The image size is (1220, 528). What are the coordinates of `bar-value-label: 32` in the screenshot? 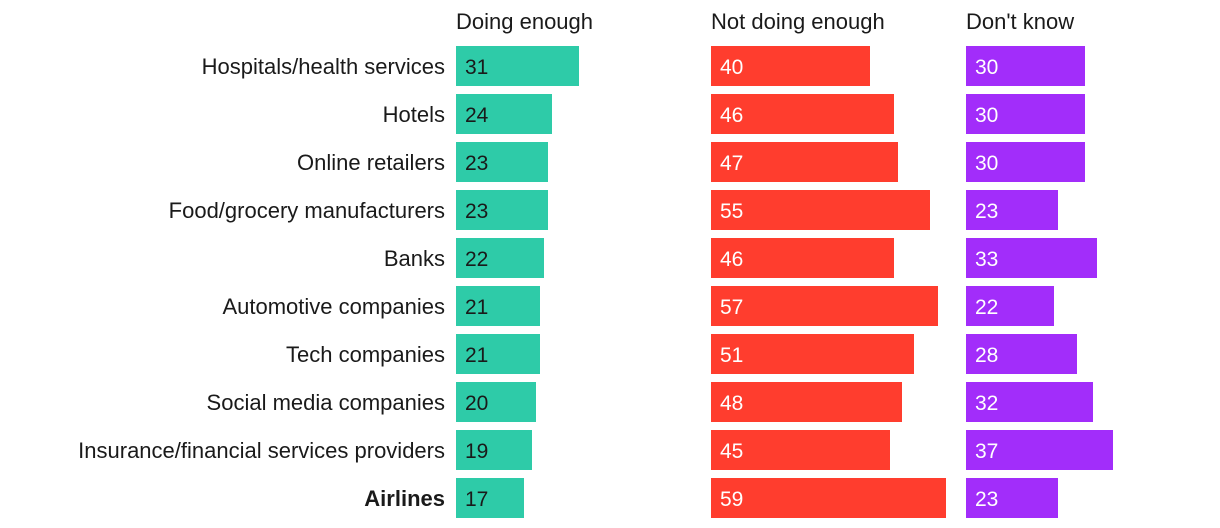 It's located at (986, 403).